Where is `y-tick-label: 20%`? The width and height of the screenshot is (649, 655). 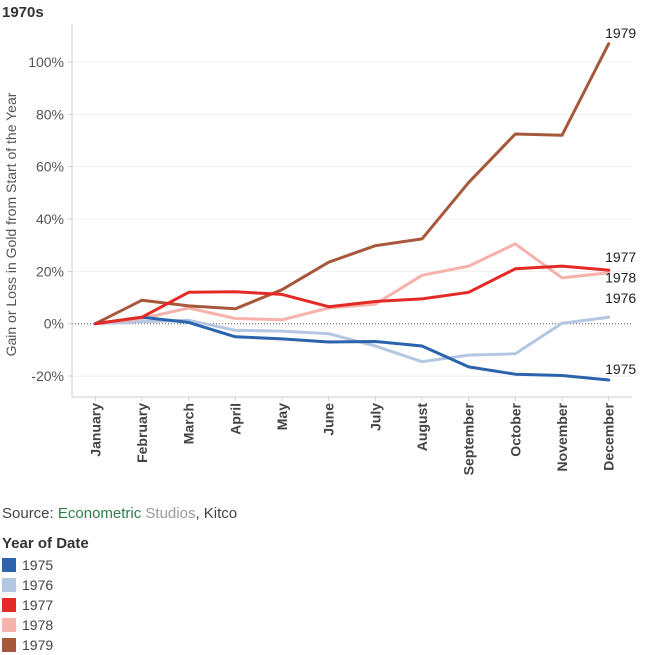
y-tick-label: 20% is located at coordinates (50, 271).